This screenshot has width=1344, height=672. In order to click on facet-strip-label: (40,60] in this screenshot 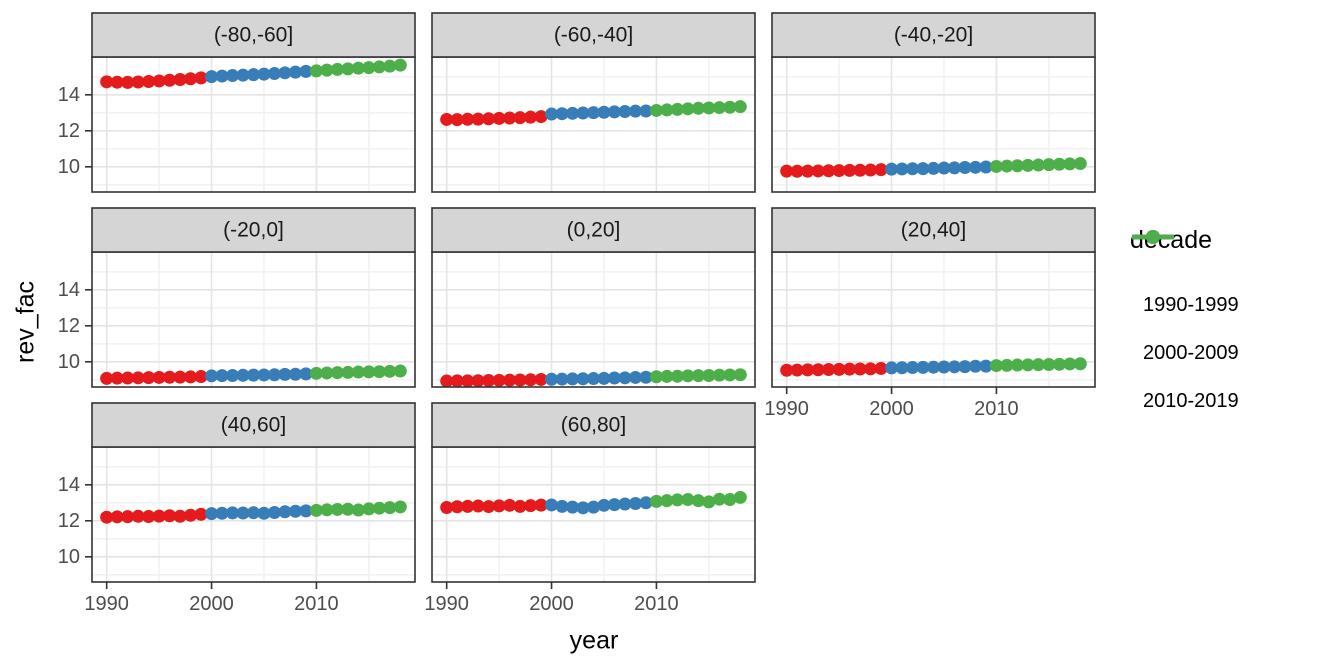, I will do `click(253, 425)`.